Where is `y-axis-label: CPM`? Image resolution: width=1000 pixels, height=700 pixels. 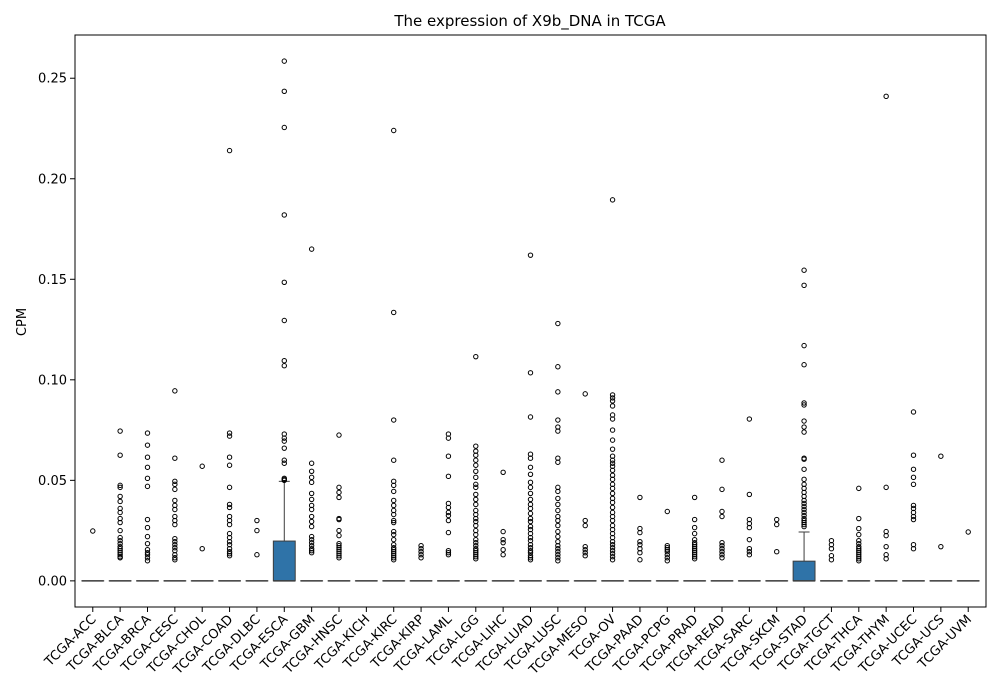
y-axis-label: CPM is located at coordinates (22, 322).